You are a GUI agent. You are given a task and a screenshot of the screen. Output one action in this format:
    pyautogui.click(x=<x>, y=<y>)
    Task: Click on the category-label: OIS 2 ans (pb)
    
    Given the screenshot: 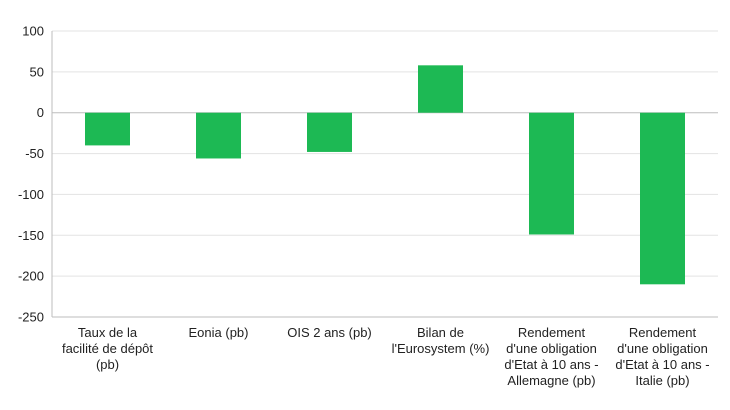 What is the action you would take?
    pyautogui.click(x=329, y=332)
    